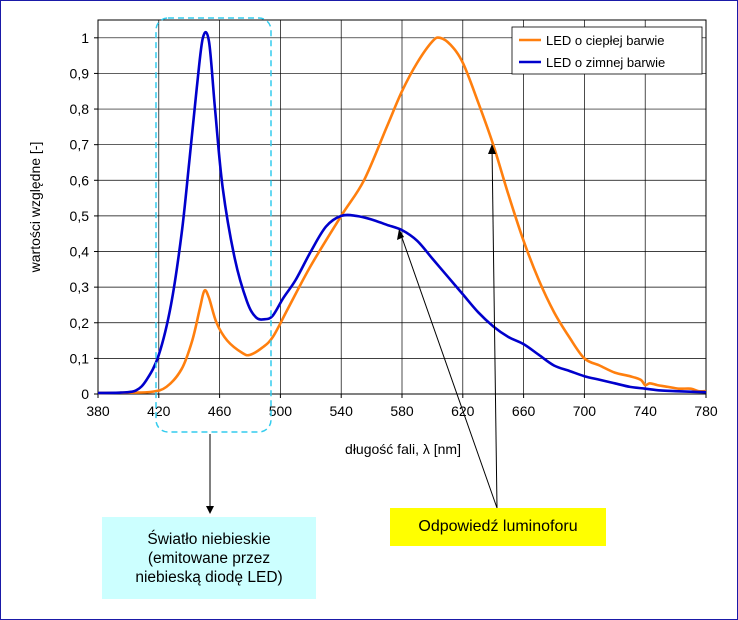 Image resolution: width=738 pixels, height=620 pixels. I want to click on y-tick-label: 0,3, so click(80, 287).